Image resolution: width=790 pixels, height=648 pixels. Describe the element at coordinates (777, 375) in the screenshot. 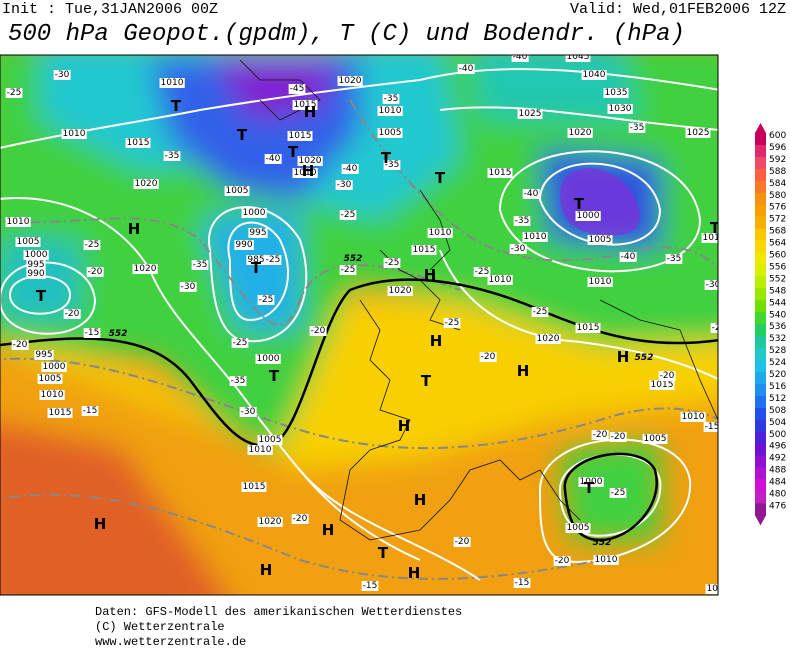

I see `colorbar-label: 520` at that location.